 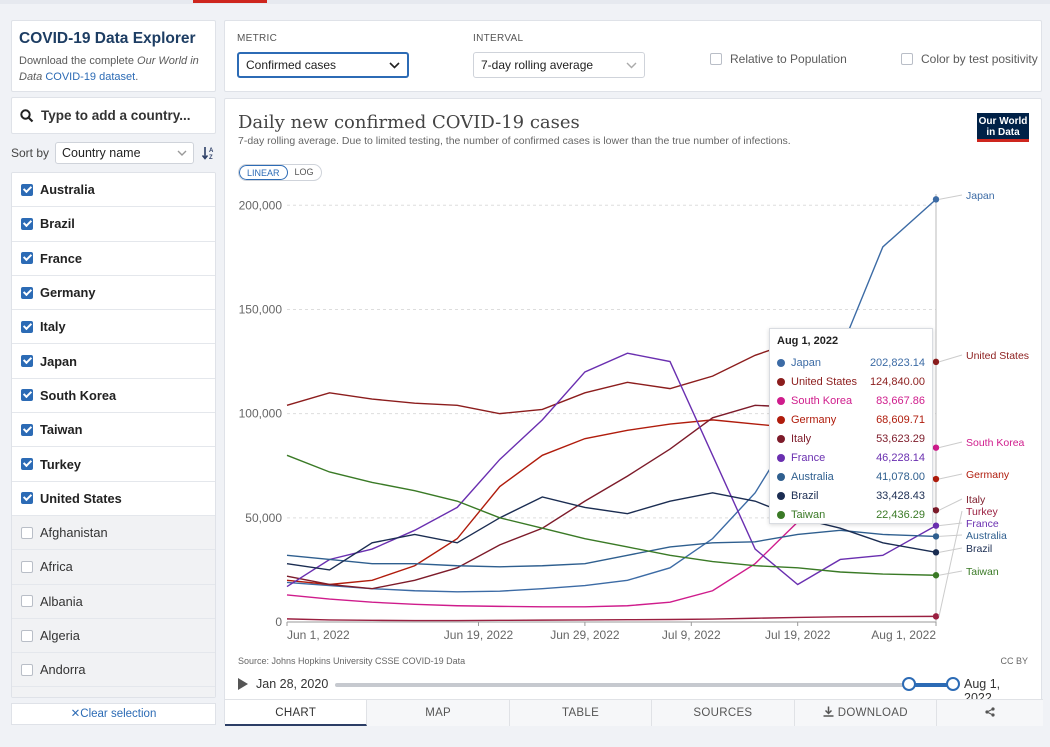 What do you see at coordinates (113, 293) in the screenshot?
I see `country-item: Germany` at bounding box center [113, 293].